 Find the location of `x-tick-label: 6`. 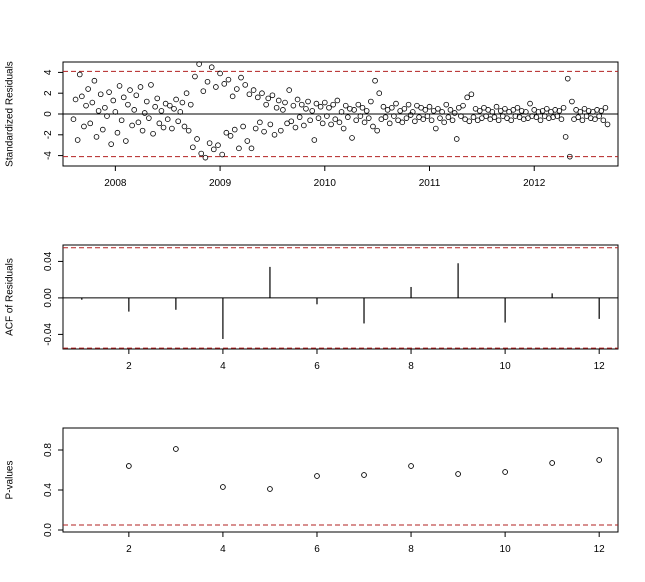

x-tick-label: 6 is located at coordinates (317, 366).